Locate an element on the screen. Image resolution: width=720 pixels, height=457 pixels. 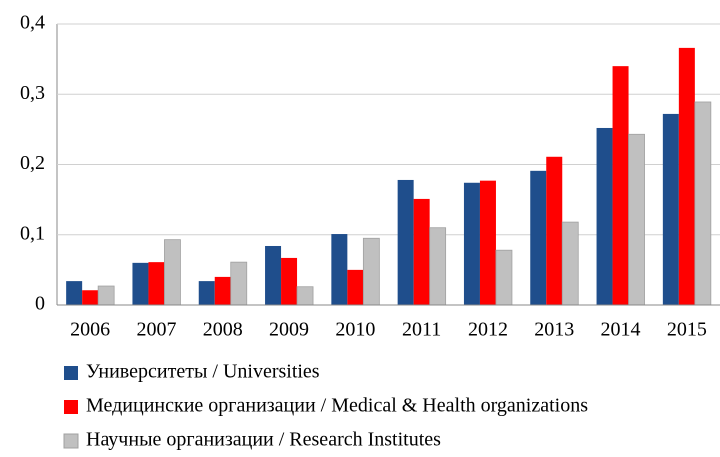
x-tick-label: 2007 is located at coordinates (156, 330).